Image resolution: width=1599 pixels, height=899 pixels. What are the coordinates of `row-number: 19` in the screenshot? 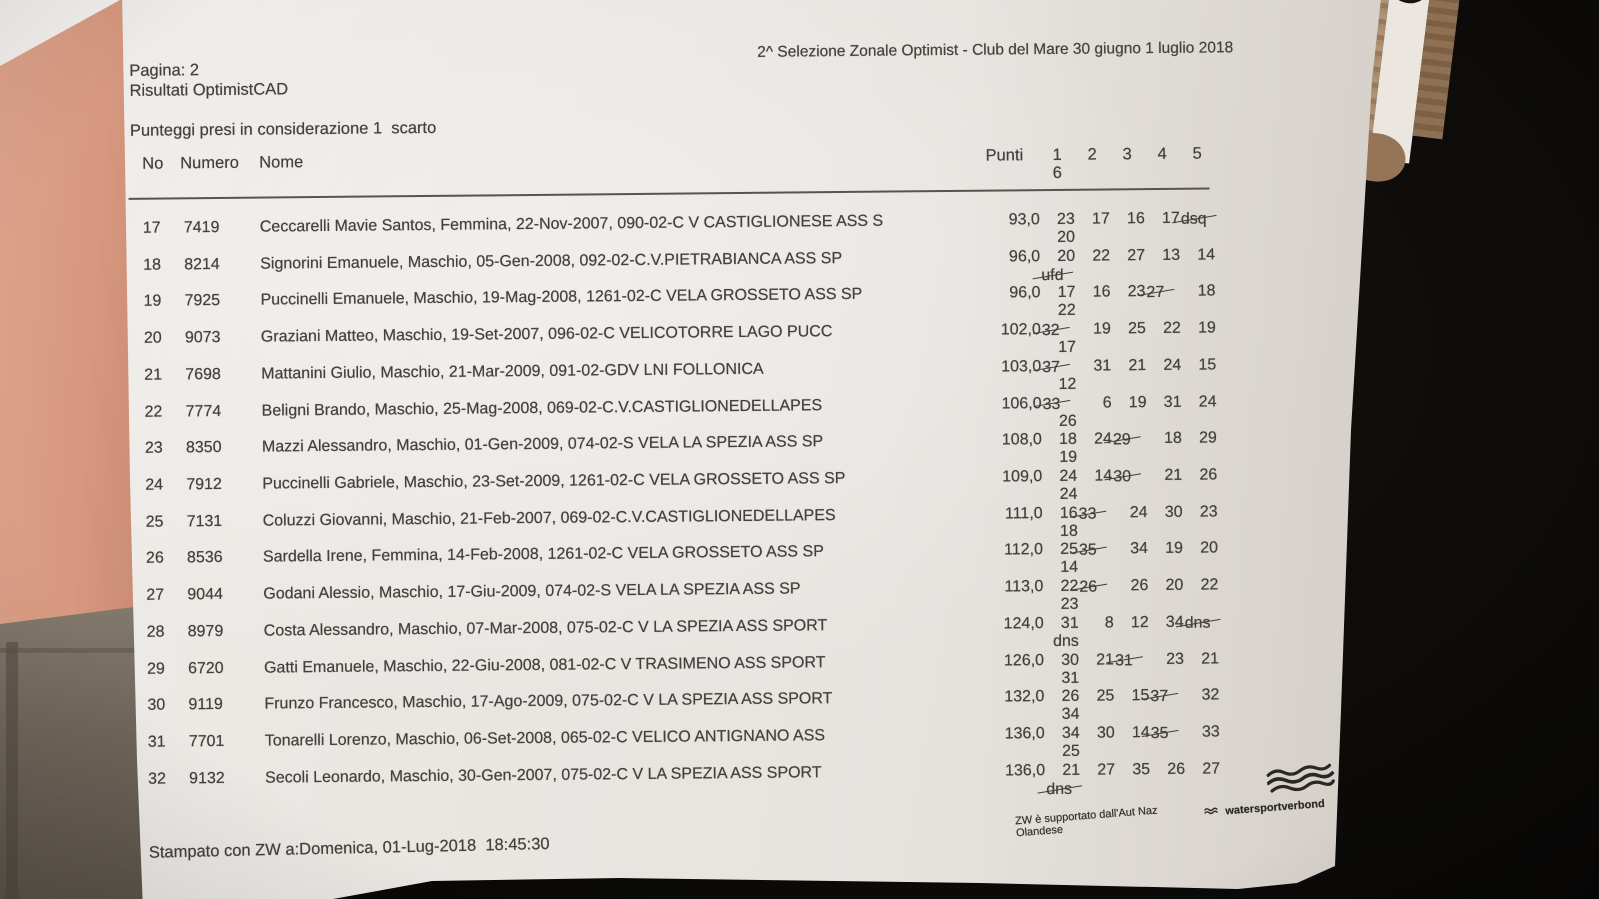 It's located at (152, 301).